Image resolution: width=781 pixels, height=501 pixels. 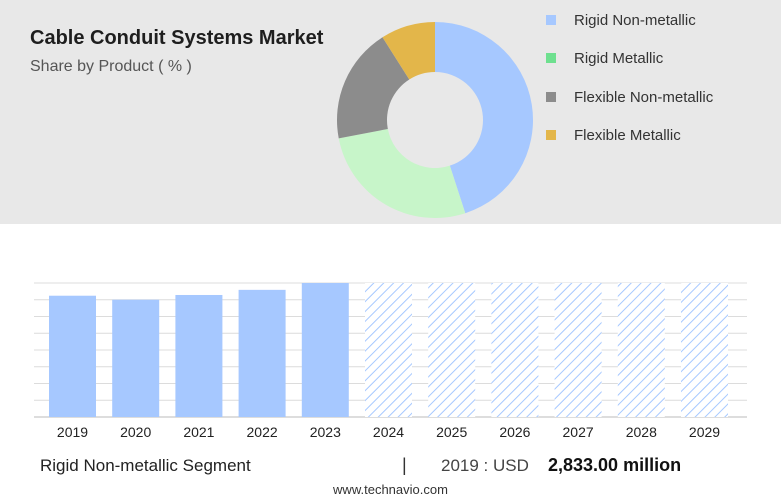 I want to click on donut-slice-flexible-non-metallic, so click(x=373, y=88).